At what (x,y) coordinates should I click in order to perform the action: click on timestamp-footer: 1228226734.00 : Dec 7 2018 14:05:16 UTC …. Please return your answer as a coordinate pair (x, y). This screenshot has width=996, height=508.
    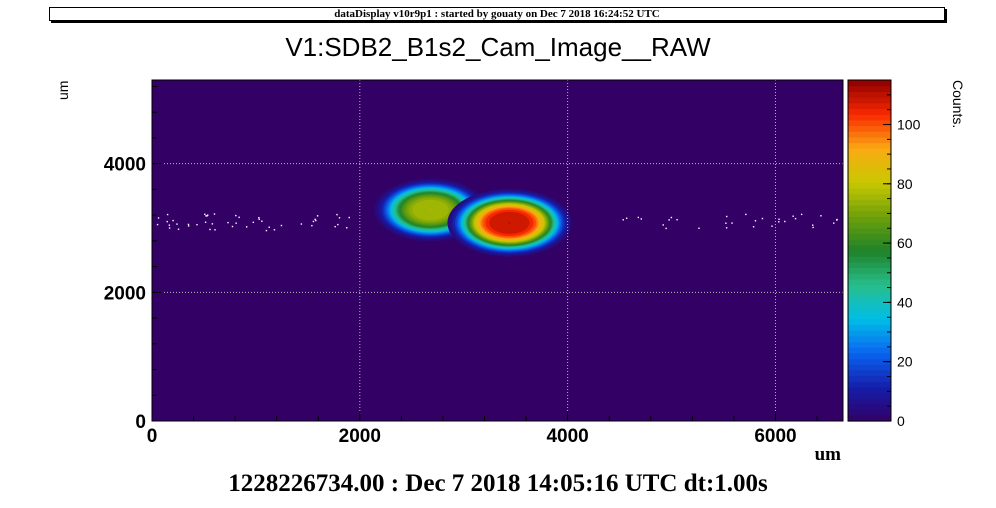
    Looking at the image, I should click on (498, 483).